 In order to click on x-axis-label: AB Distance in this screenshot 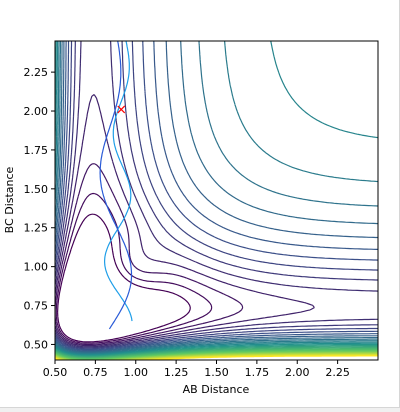, I will do `click(216, 389)`.